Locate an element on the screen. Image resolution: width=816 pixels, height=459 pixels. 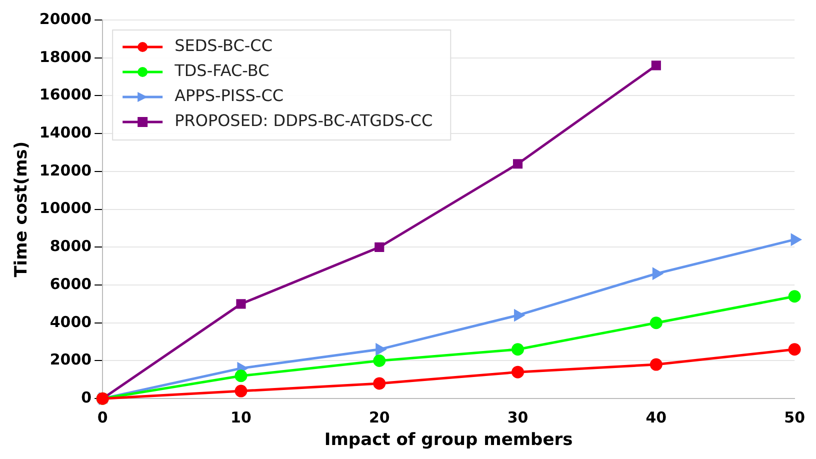
y-tick-label: 20000 is located at coordinates (65, 19).